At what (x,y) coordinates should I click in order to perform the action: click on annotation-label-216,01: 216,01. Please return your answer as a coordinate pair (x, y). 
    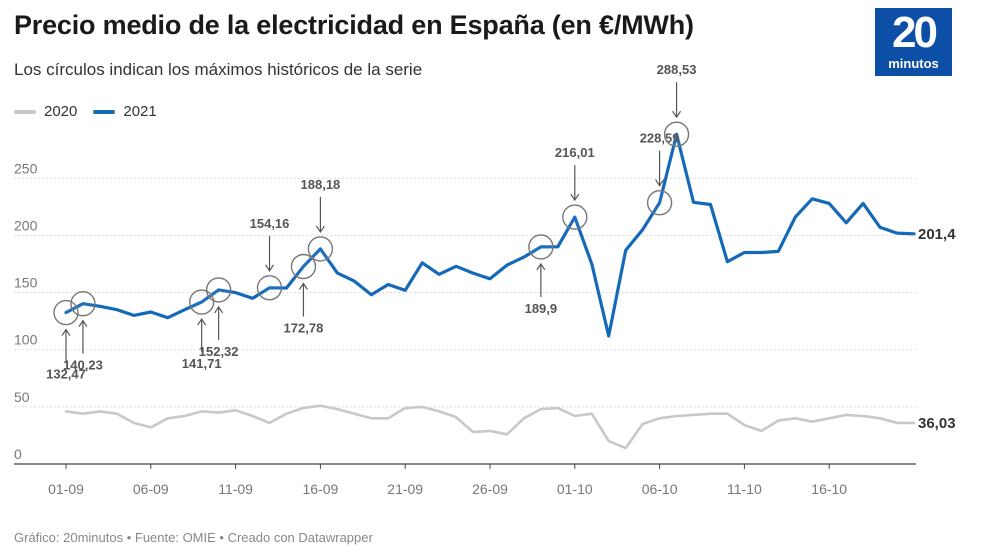
    Looking at the image, I should click on (575, 152).